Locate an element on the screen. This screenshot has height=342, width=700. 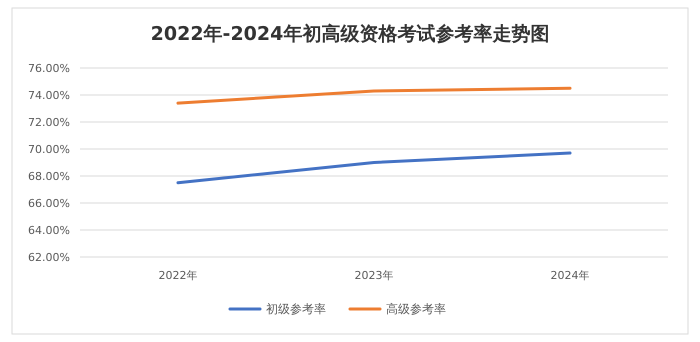
chart-title: 2022年-2024年初高级资格考试参考率走势图 is located at coordinates (350, 34).